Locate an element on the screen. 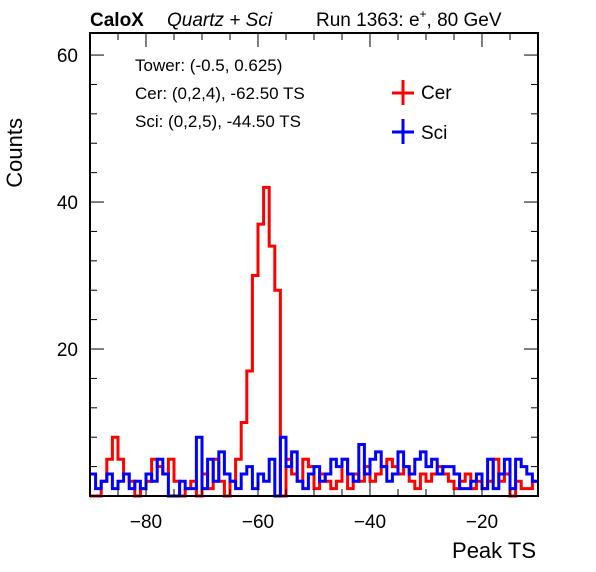  legend-marker-sci is located at coordinates (403, 131).